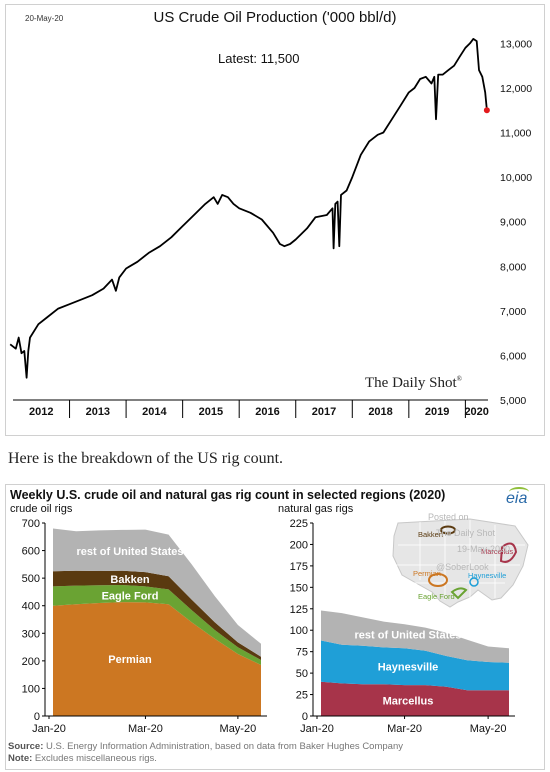  What do you see at coordinates (129, 580) in the screenshot?
I see `oil-series-label: Bakken` at bounding box center [129, 580].